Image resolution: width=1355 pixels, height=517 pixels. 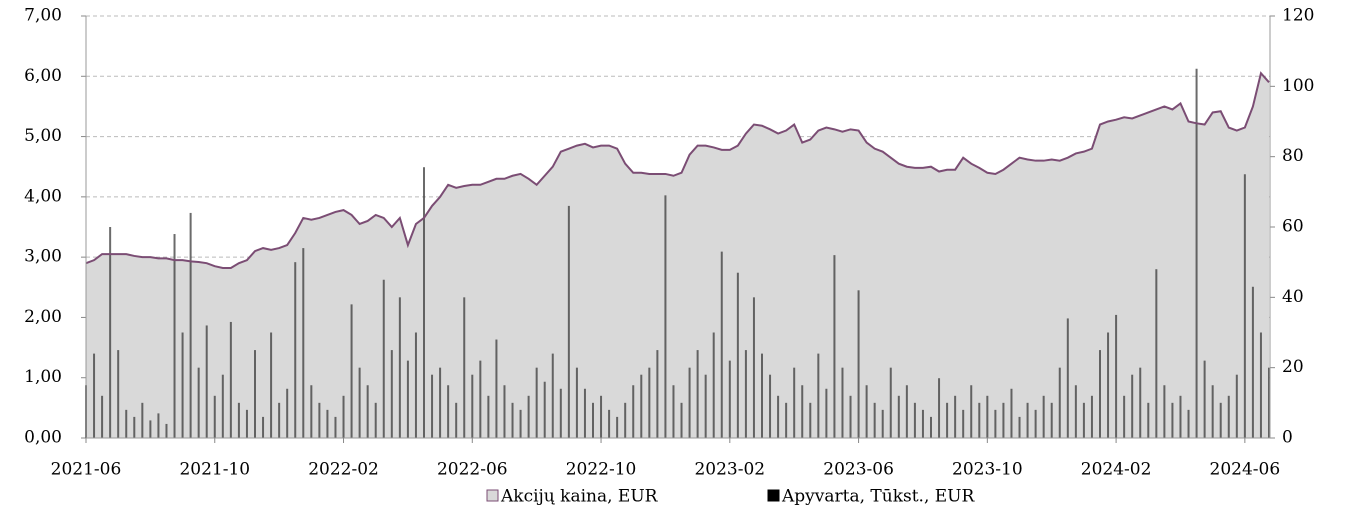 I want to click on x-tick-label: 2024-06, so click(x=1245, y=470).